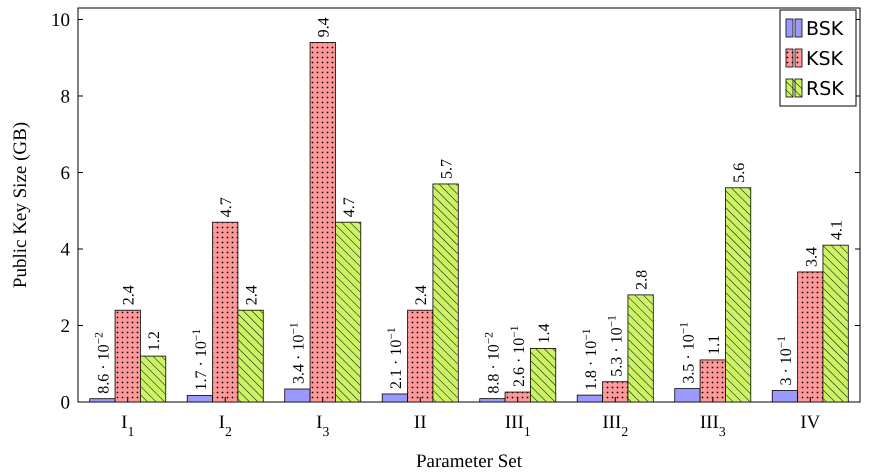 This screenshot has height=473, width=870. Describe the element at coordinates (420, 422) in the screenshot. I see `x-tick-label: II` at that location.